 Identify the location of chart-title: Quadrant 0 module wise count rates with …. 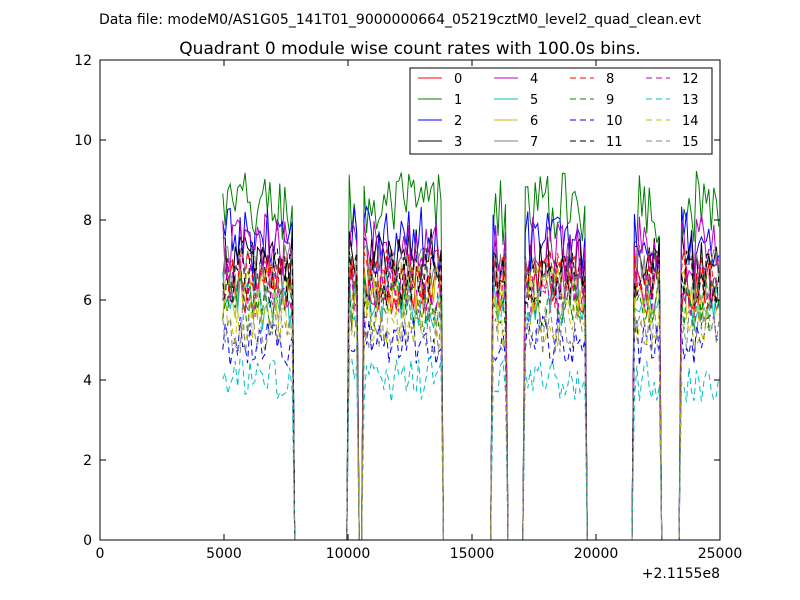
(409, 49).